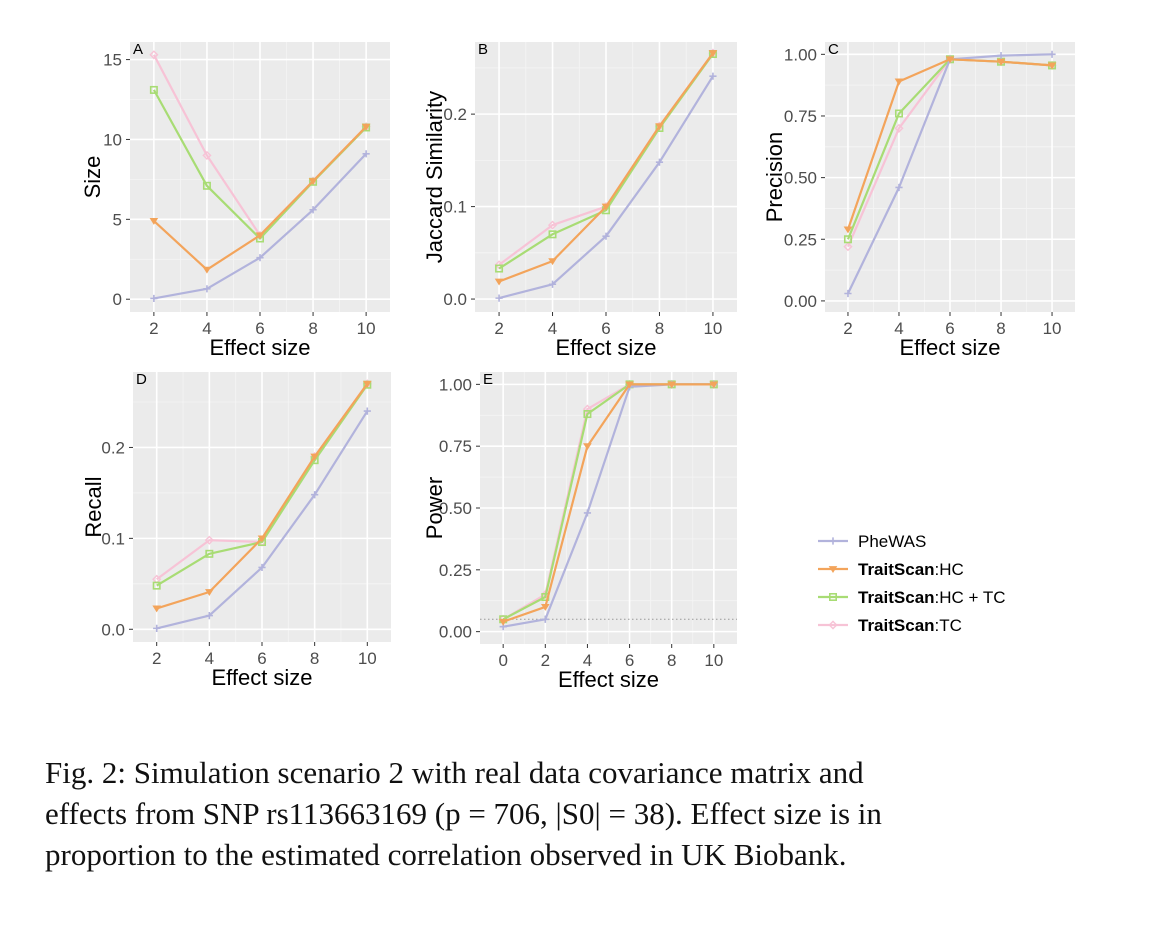 This screenshot has height=947, width=1170. Describe the element at coordinates (92, 177) in the screenshot. I see `y-axis-title: Size` at that location.